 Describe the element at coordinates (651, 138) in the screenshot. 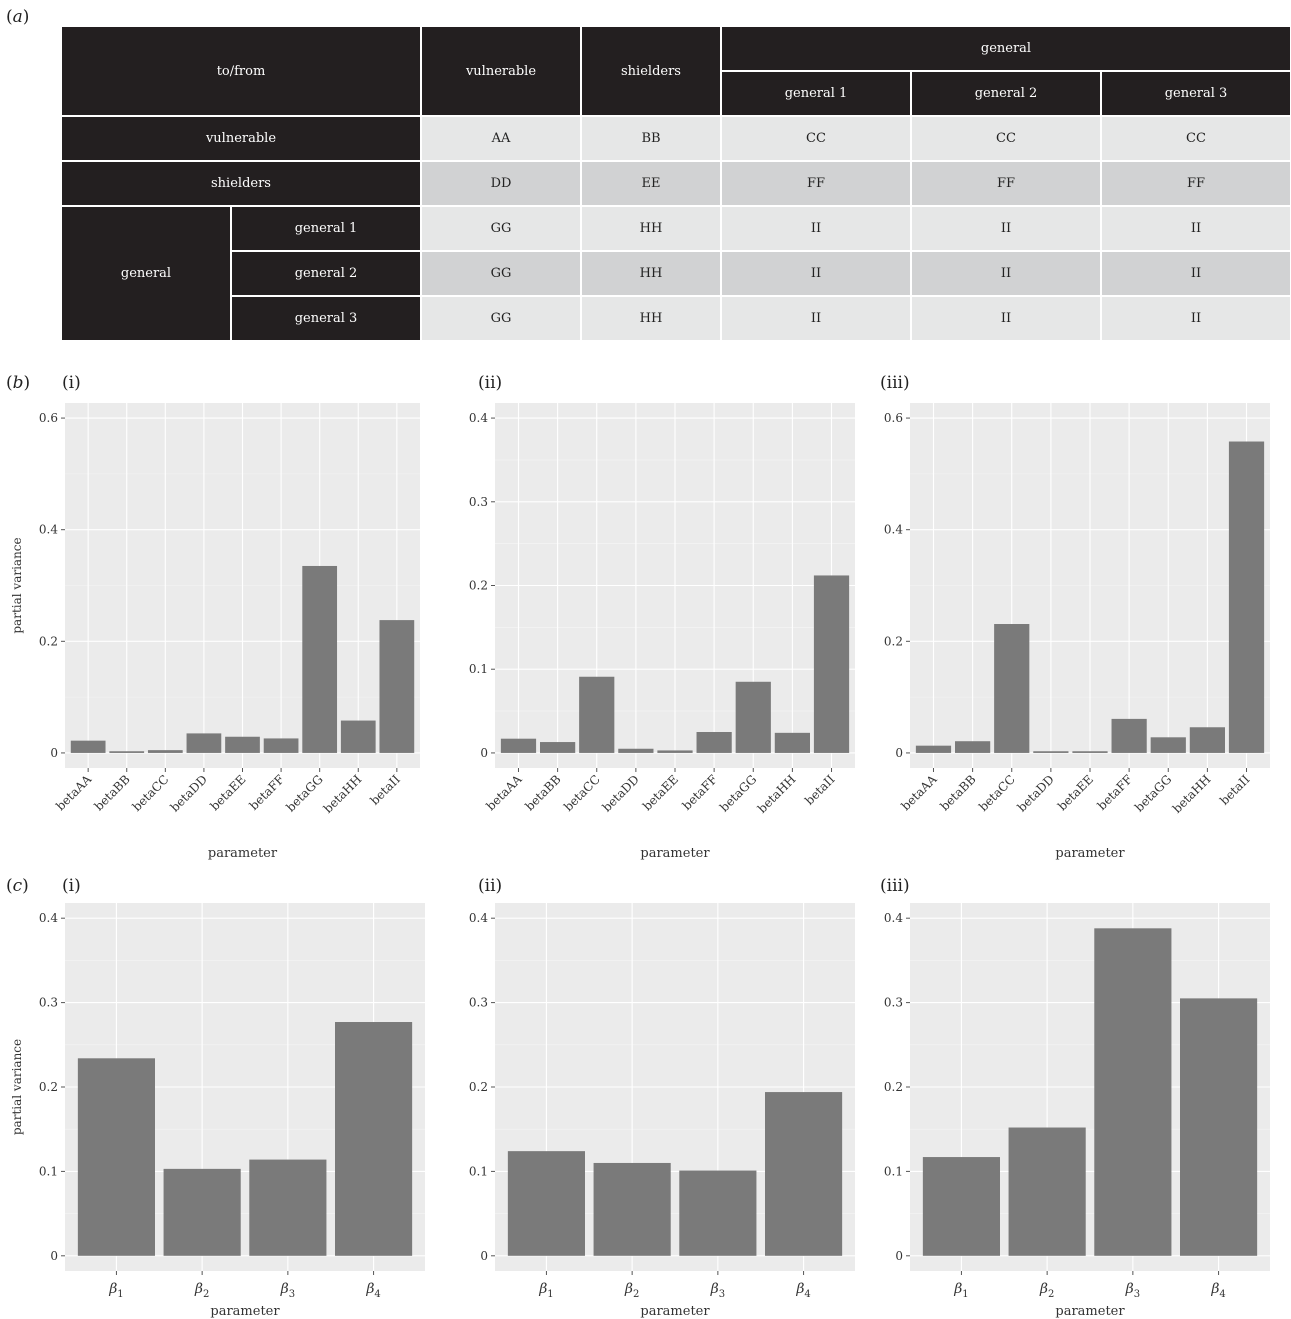

I see `table-cell: BB` at that location.